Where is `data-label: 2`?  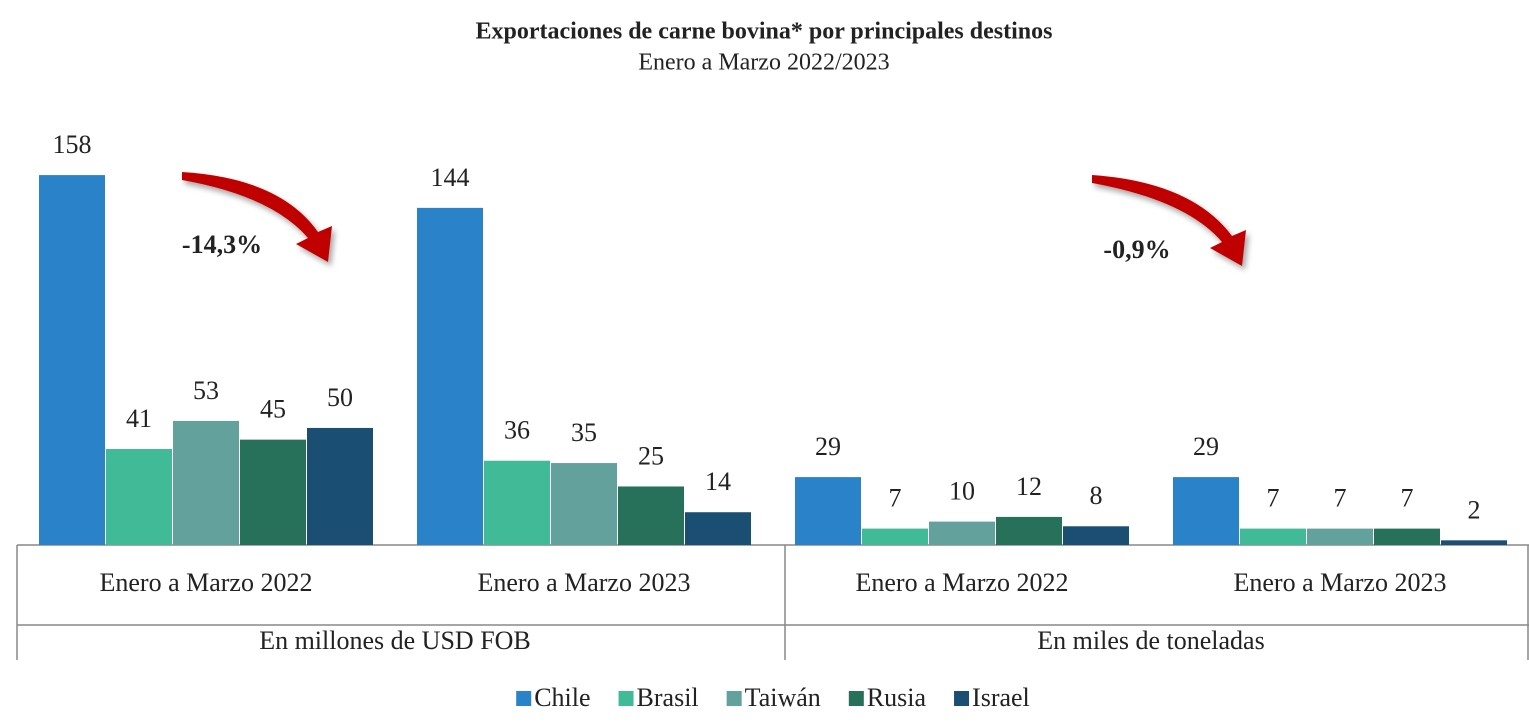
data-label: 2 is located at coordinates (1474, 509).